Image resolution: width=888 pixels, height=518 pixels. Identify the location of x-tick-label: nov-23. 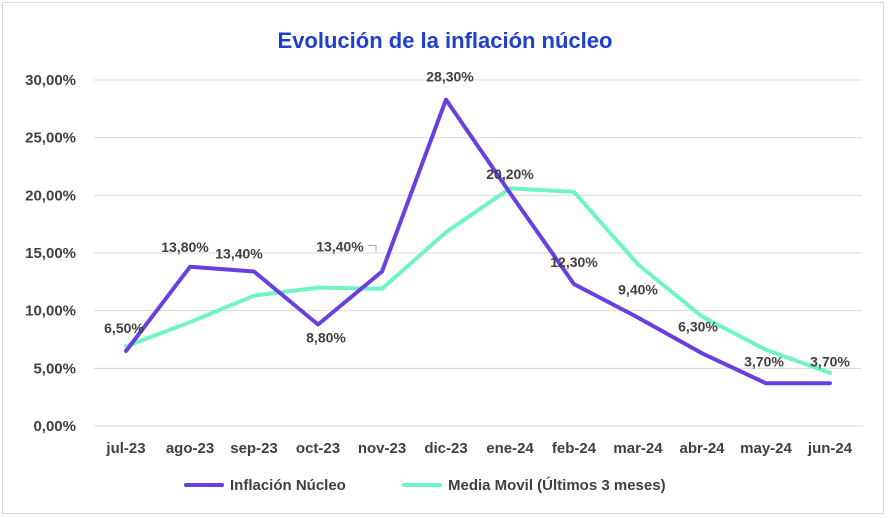
(382, 448).